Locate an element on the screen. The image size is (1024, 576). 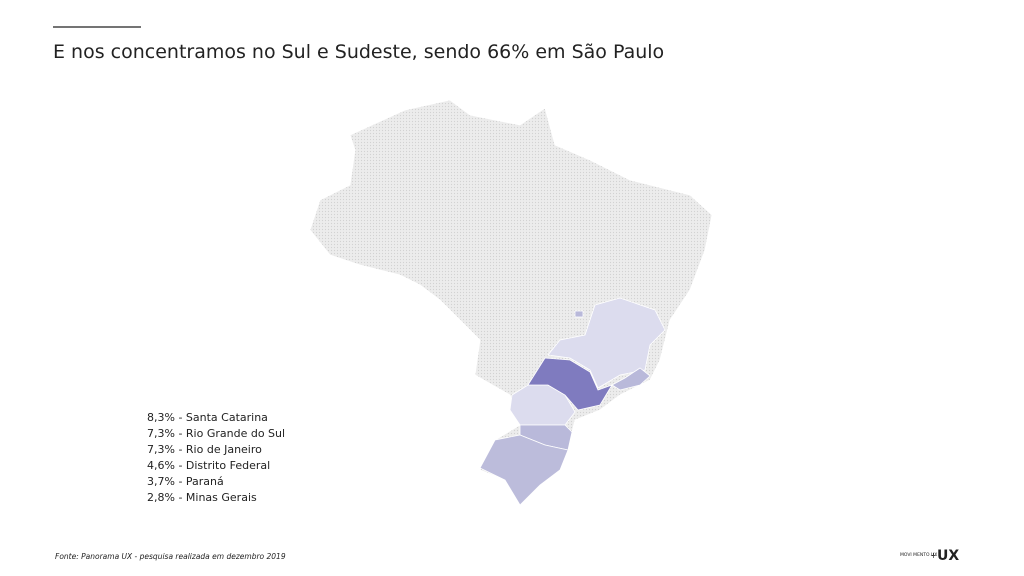
logo-big: UX is located at coordinates (948, 556).